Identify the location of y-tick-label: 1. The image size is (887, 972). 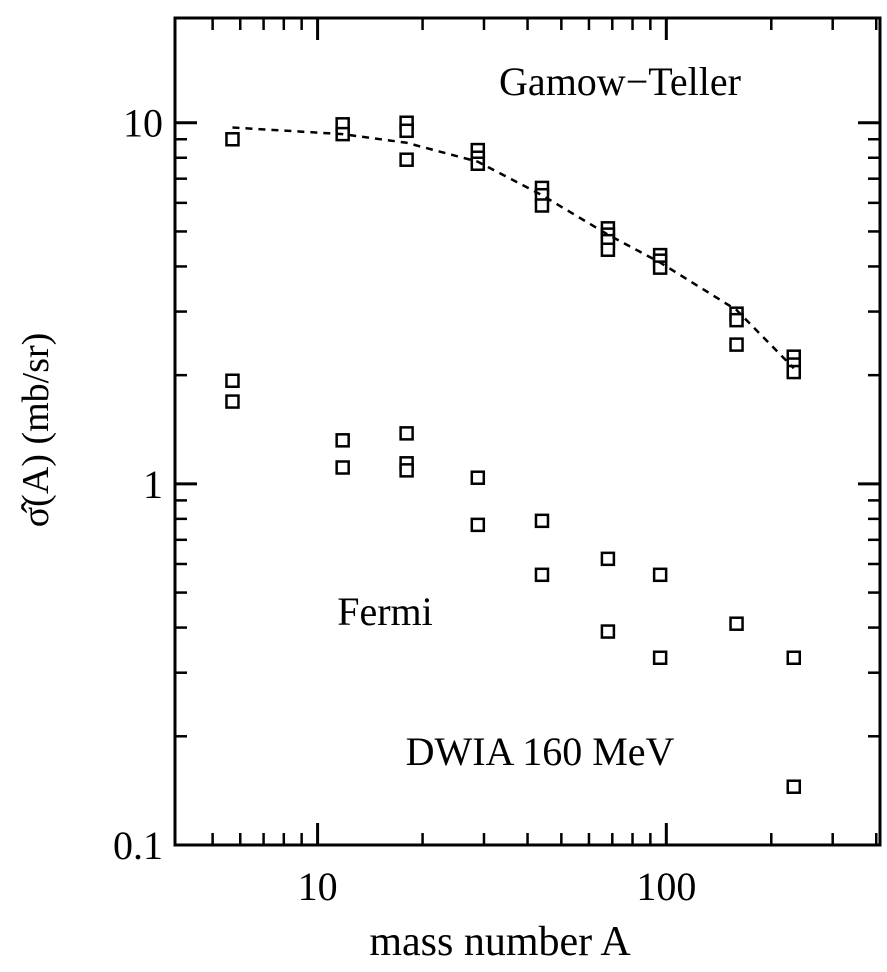
(153, 484).